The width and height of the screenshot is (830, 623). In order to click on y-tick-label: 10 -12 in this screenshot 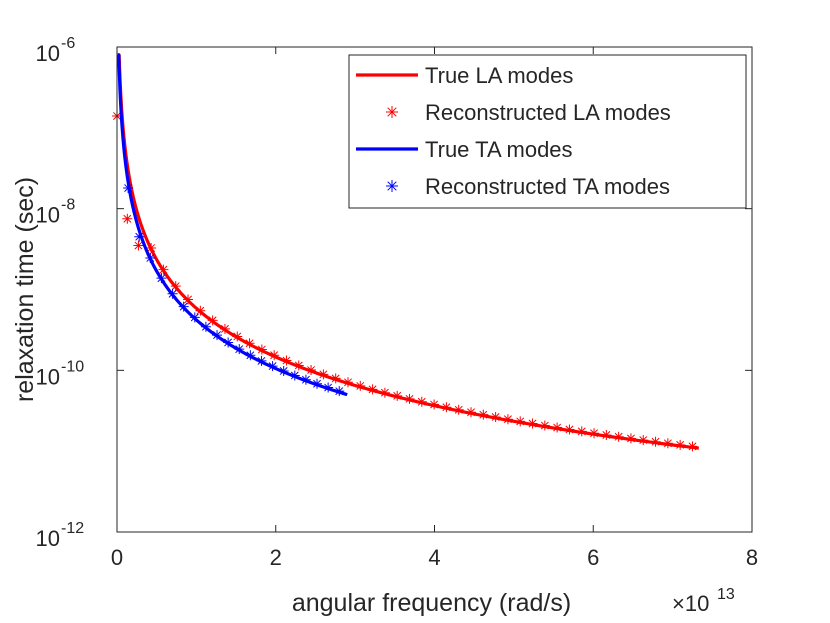, I will do `click(60, 535)`.